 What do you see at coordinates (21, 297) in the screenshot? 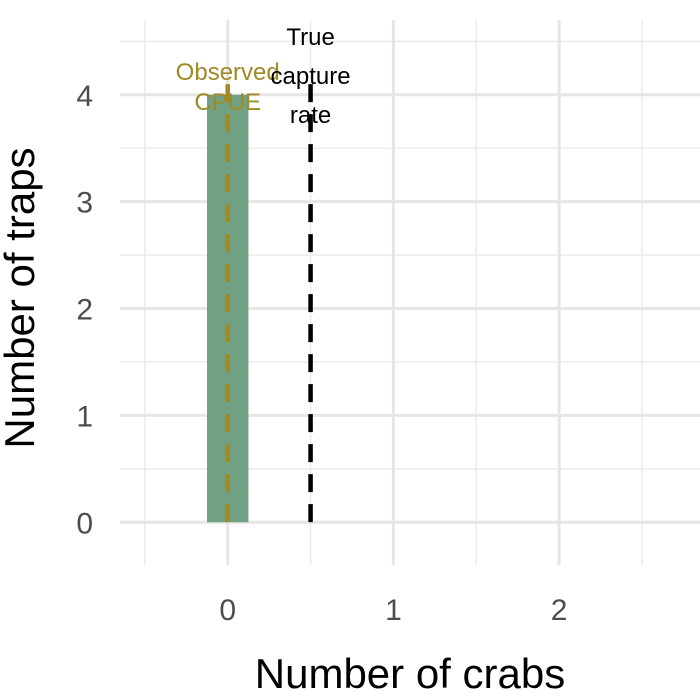
I see `y-axis-title: Number of traps` at bounding box center [21, 297].